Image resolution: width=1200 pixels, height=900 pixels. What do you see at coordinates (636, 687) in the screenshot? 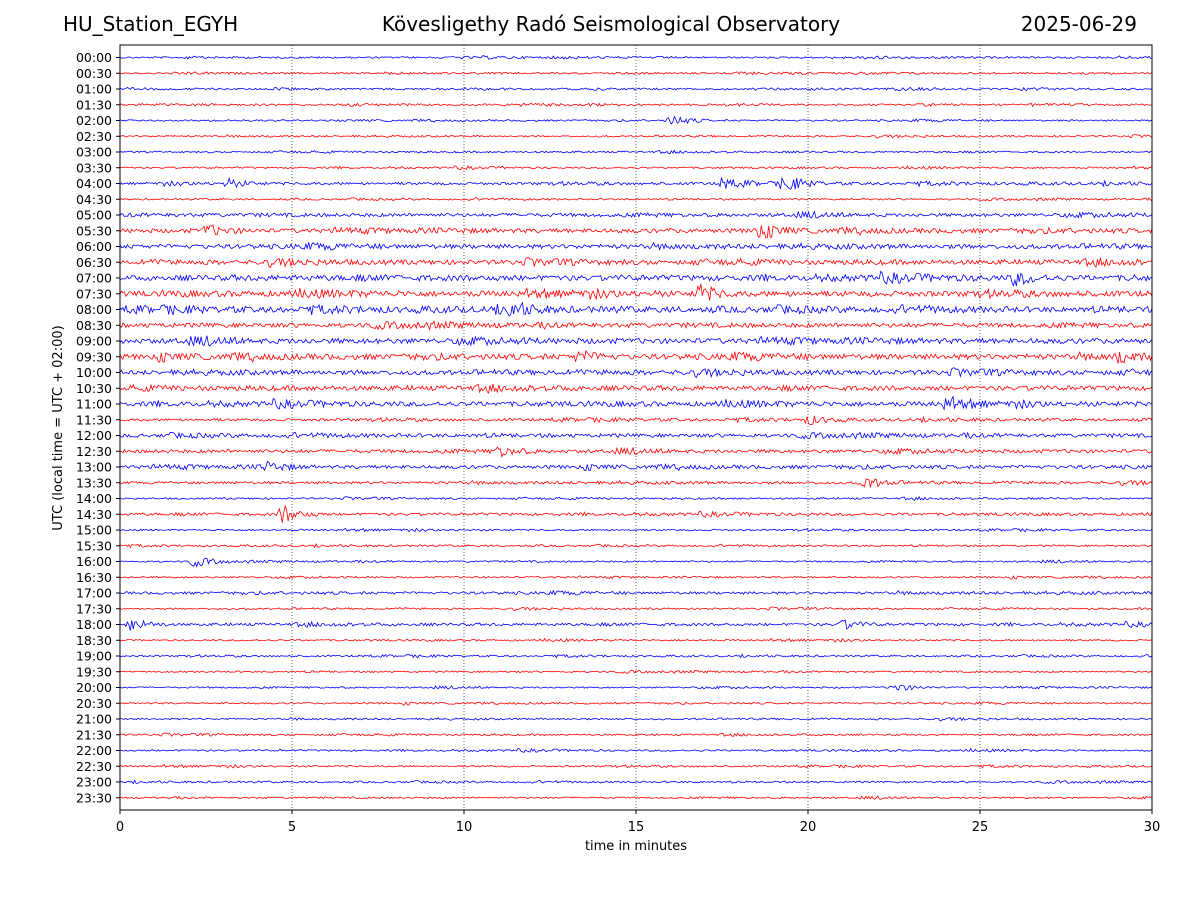
I see `trace-2000` at bounding box center [636, 687].